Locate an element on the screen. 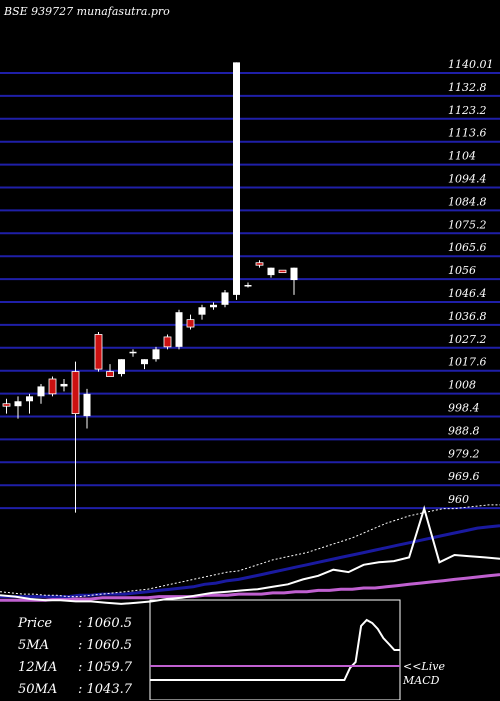 The height and width of the screenshot is (701, 500). price-tick-label: 988.8 is located at coordinates (464, 430).